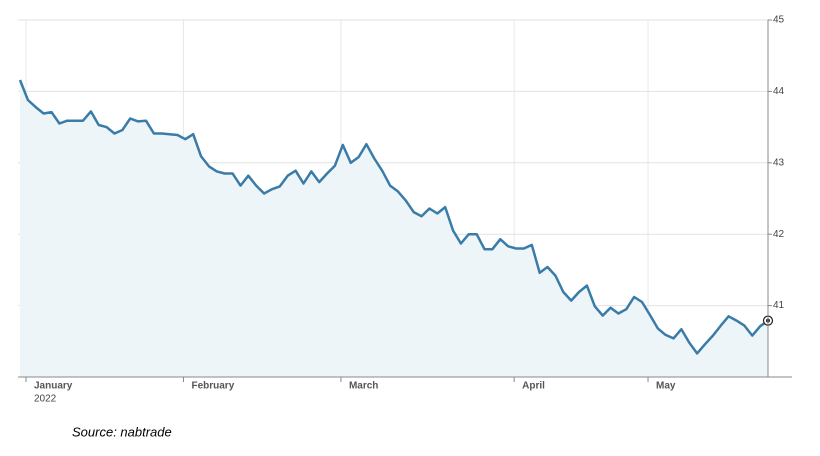 The height and width of the screenshot is (456, 820). Describe the element at coordinates (779, 91) in the screenshot. I see `y-tick-label: 44` at that location.